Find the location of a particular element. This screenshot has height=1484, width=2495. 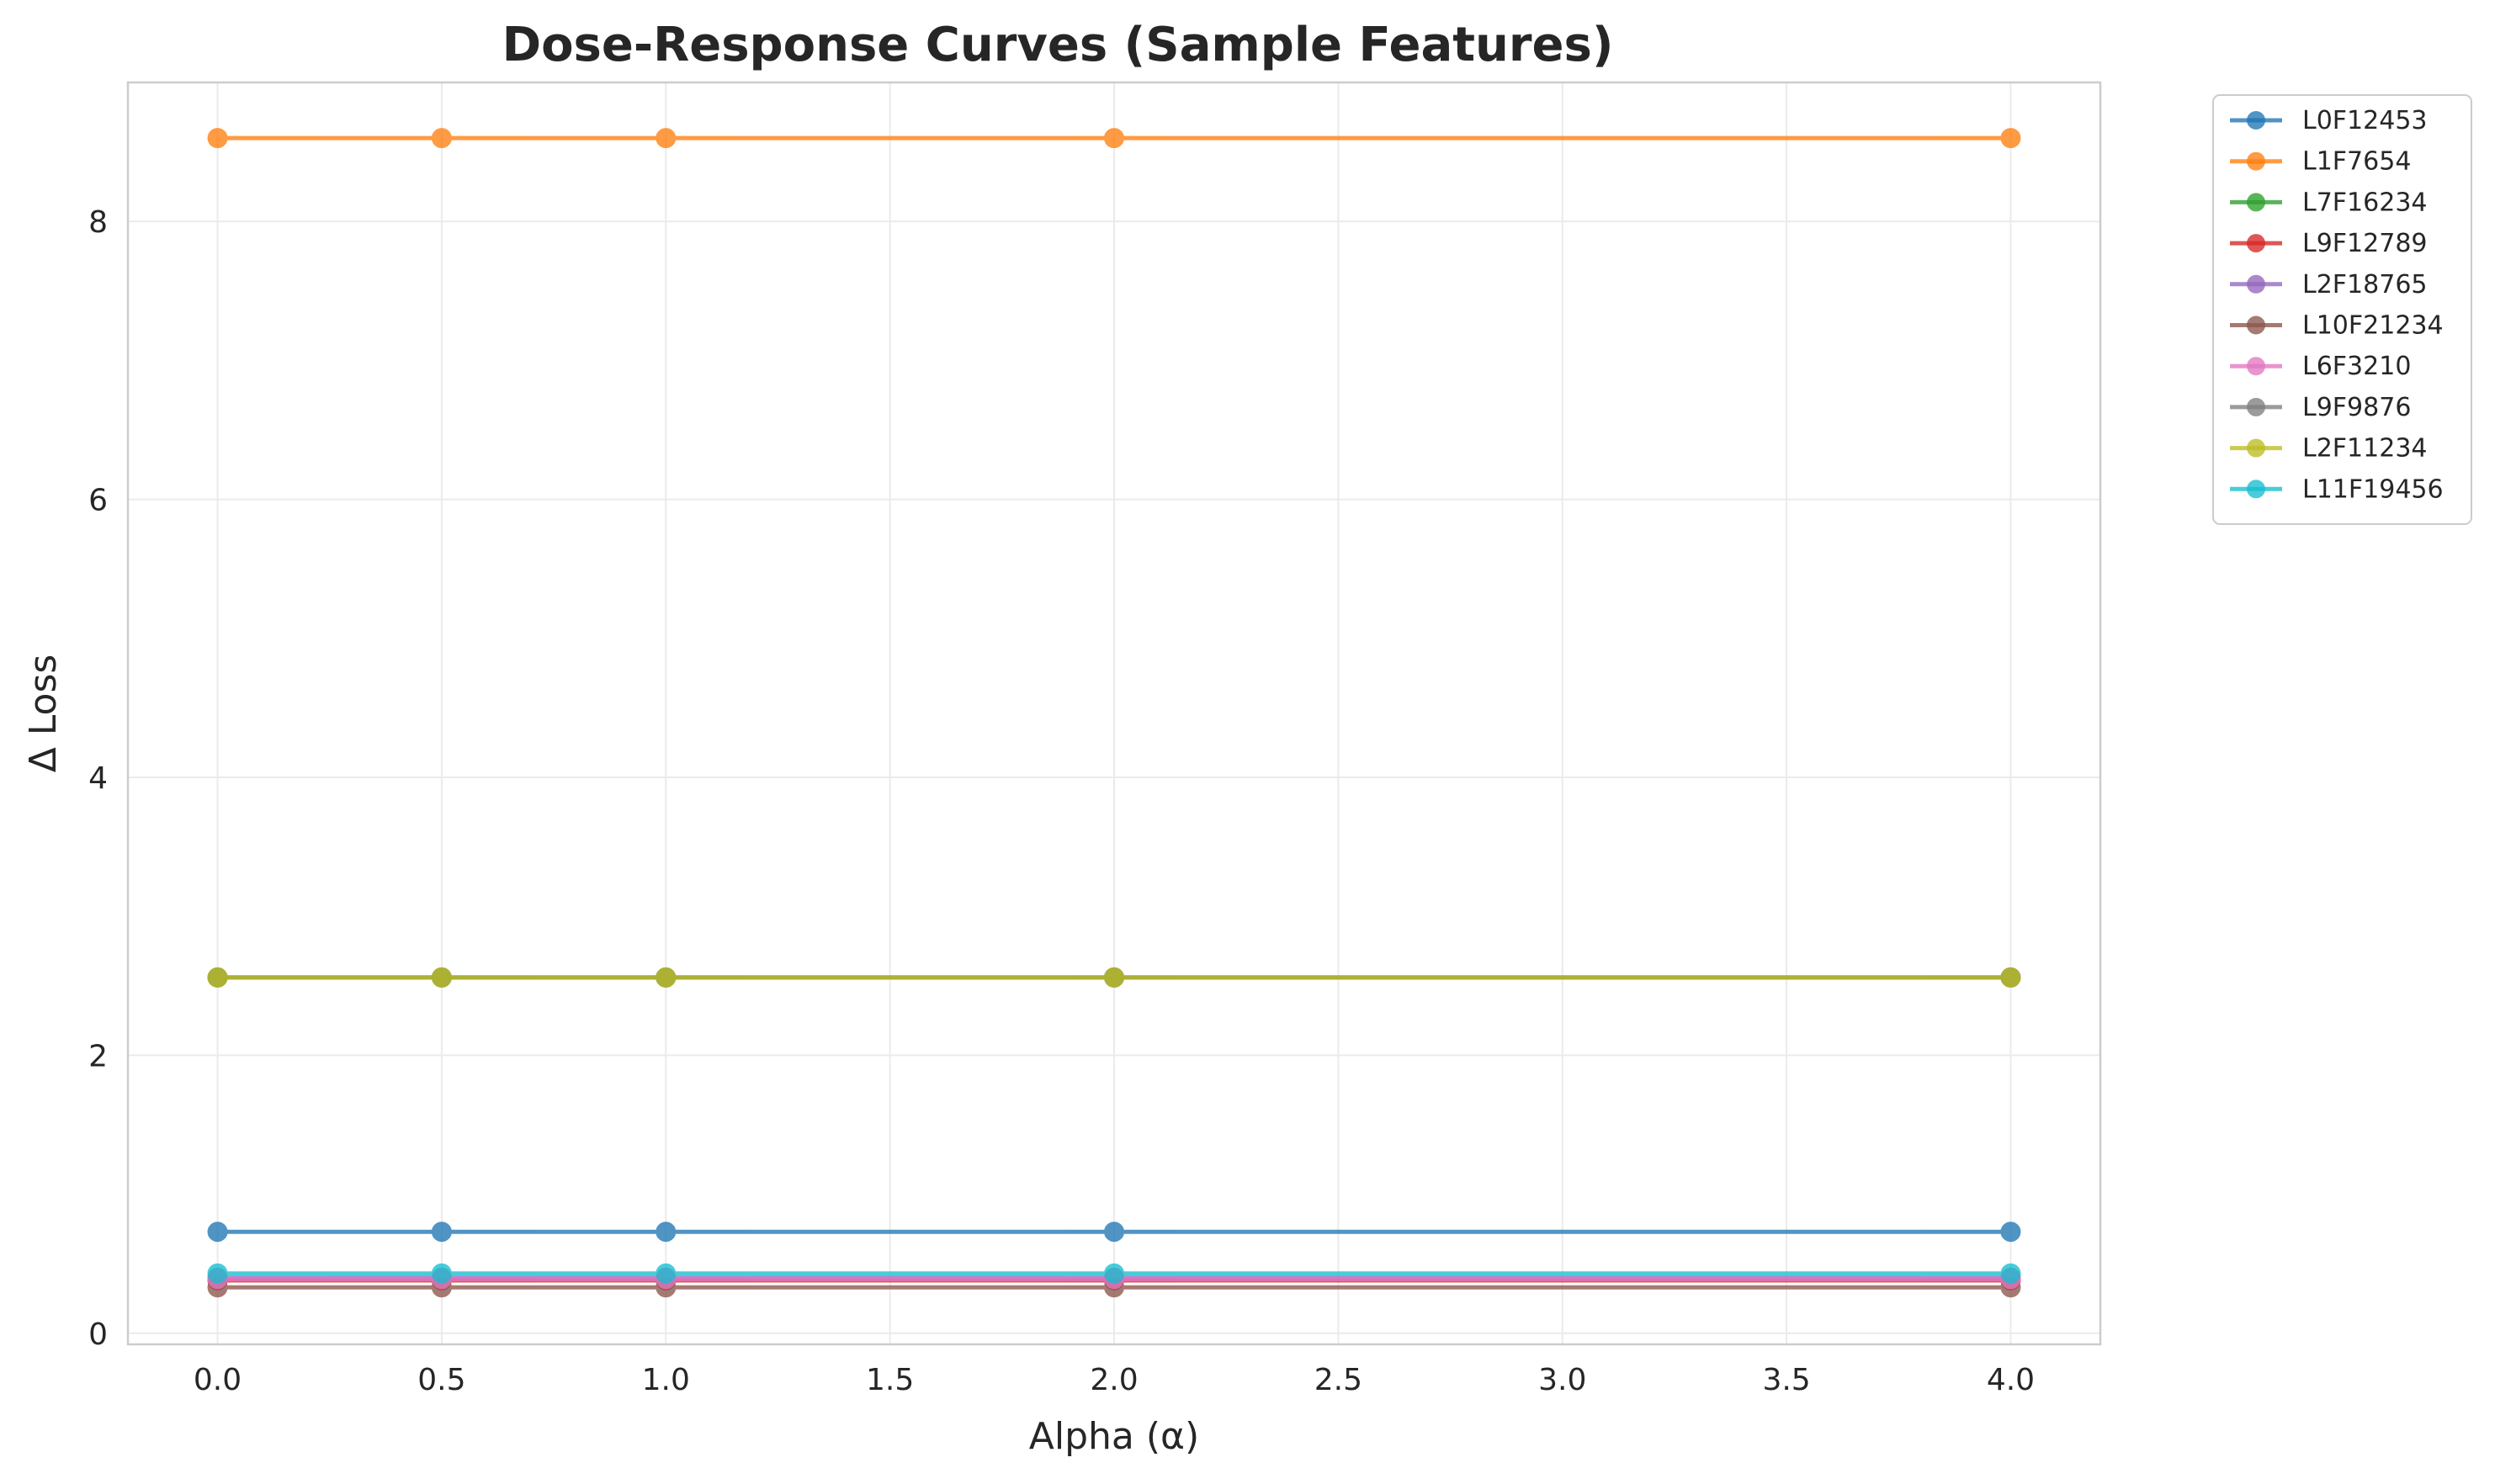

y-tick-label: 2 is located at coordinates (98, 1056).